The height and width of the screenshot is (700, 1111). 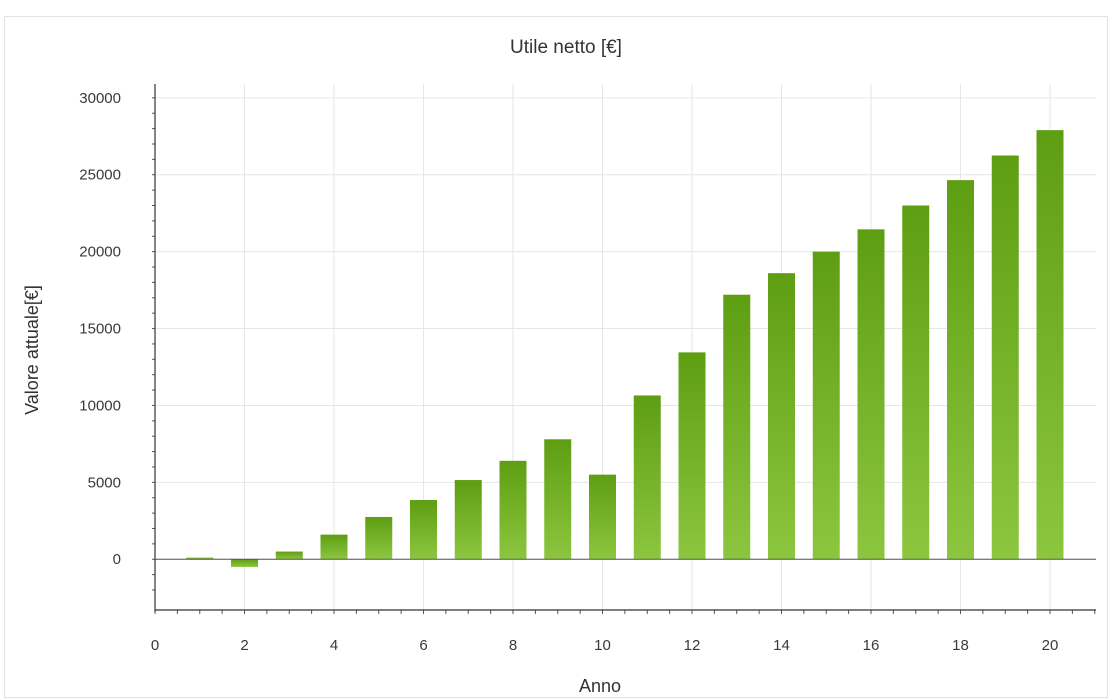 I want to click on y-tick-label: 25000, so click(x=100, y=175).